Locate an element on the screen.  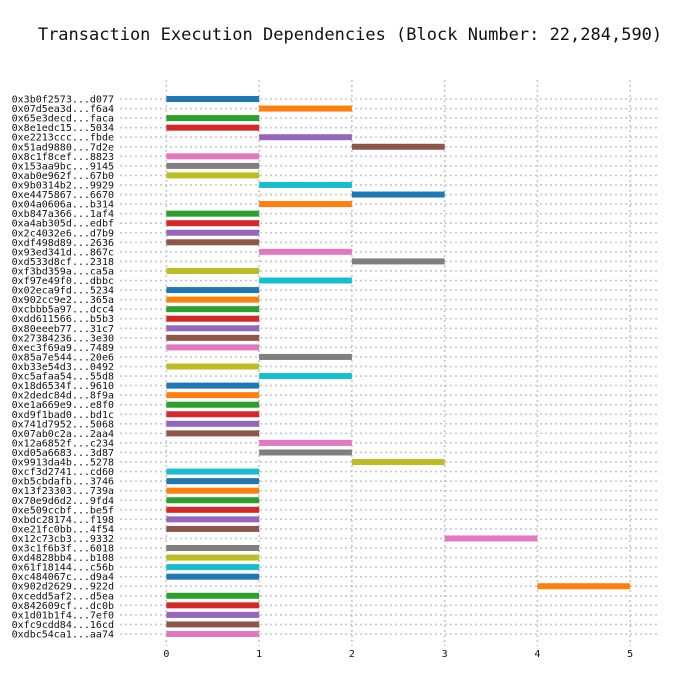
y-tick-label: 0x3c1f6b3f...6018 is located at coordinates (63, 549).